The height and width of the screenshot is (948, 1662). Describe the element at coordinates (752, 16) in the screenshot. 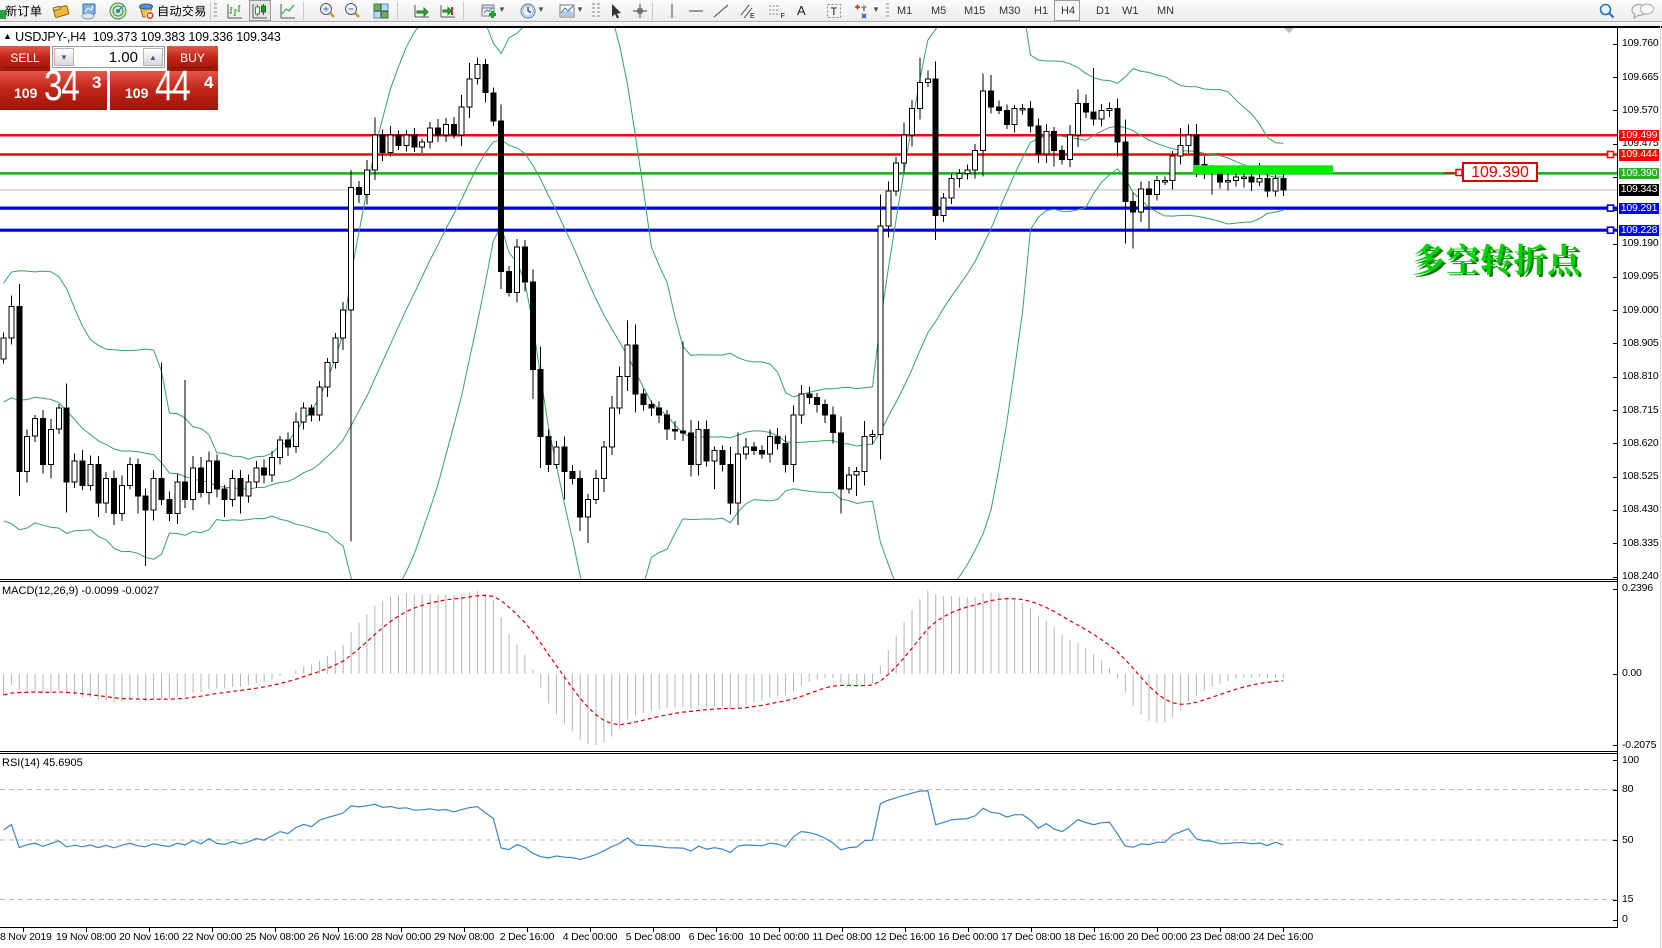

I see `svg-text: E` at that location.